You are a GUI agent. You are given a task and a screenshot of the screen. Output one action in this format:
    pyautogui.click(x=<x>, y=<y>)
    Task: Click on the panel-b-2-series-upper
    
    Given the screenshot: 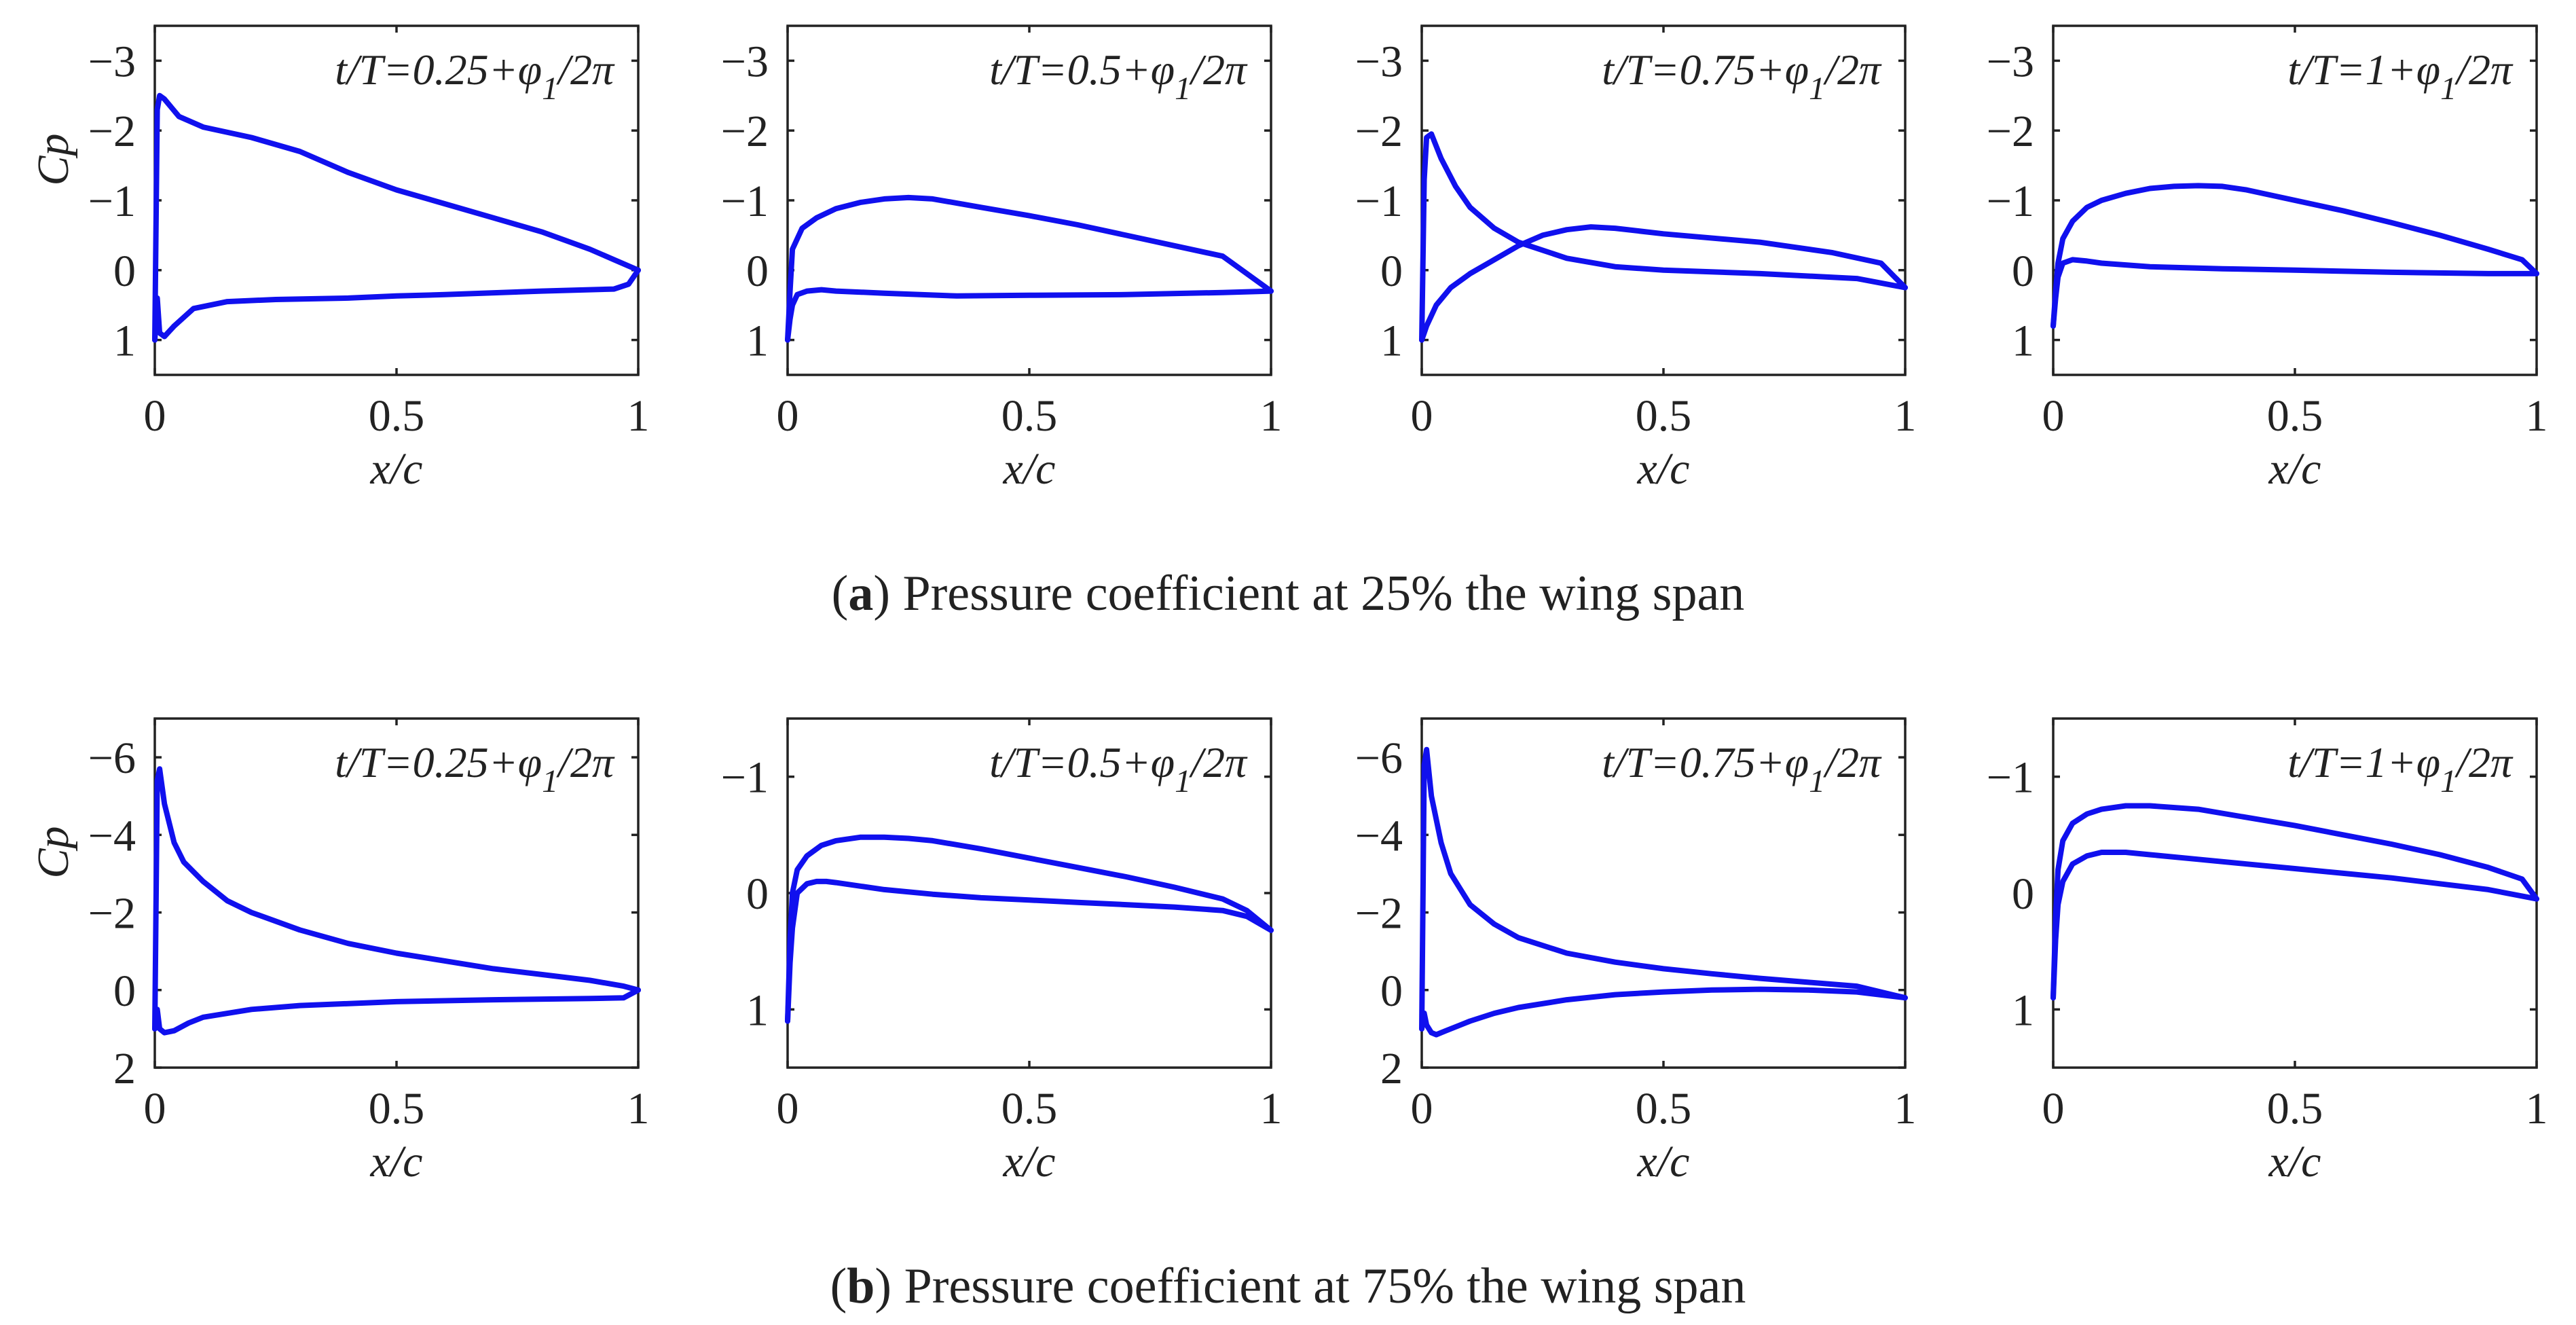 What is the action you would take?
    pyautogui.click(x=1029, y=929)
    